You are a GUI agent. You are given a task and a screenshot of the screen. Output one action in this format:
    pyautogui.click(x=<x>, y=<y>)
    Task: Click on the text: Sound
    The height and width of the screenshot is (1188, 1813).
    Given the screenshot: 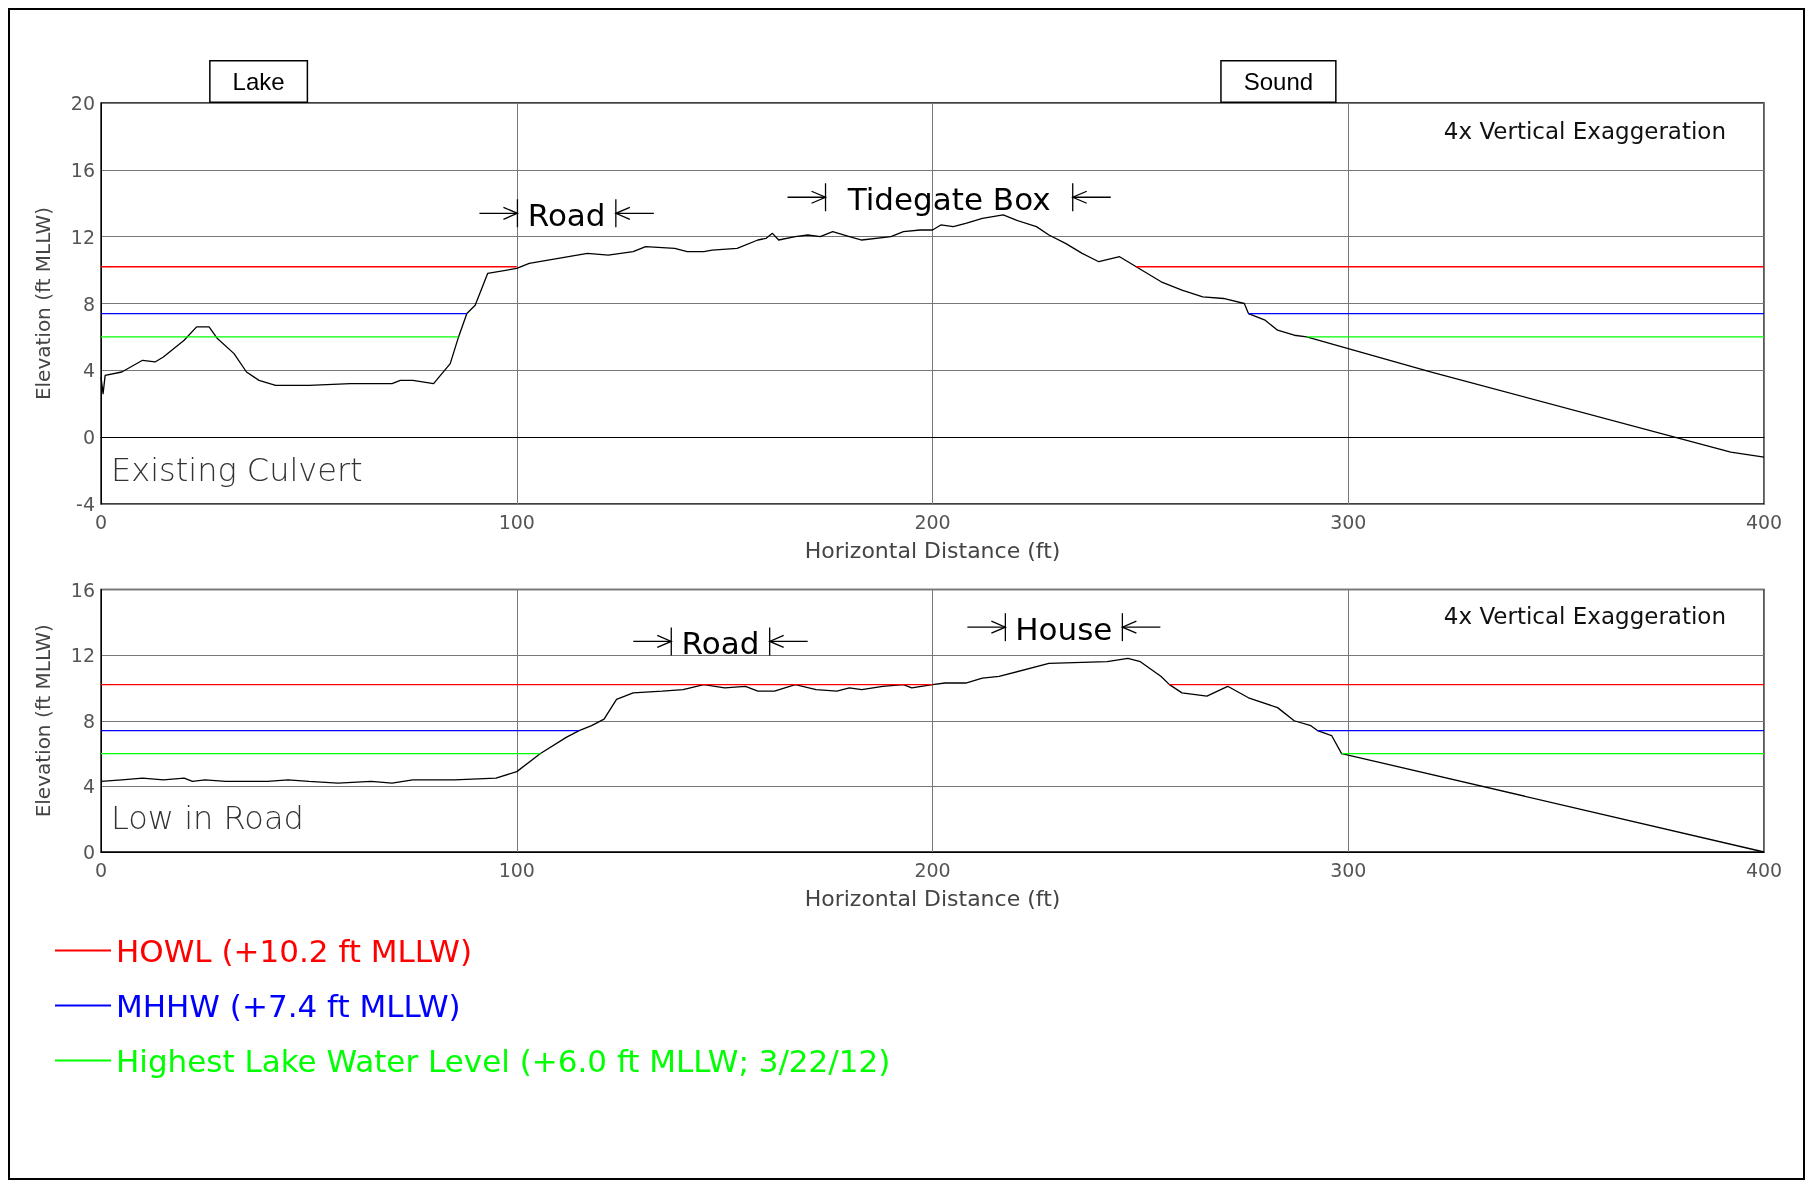 What is the action you would take?
    pyautogui.click(x=1278, y=81)
    